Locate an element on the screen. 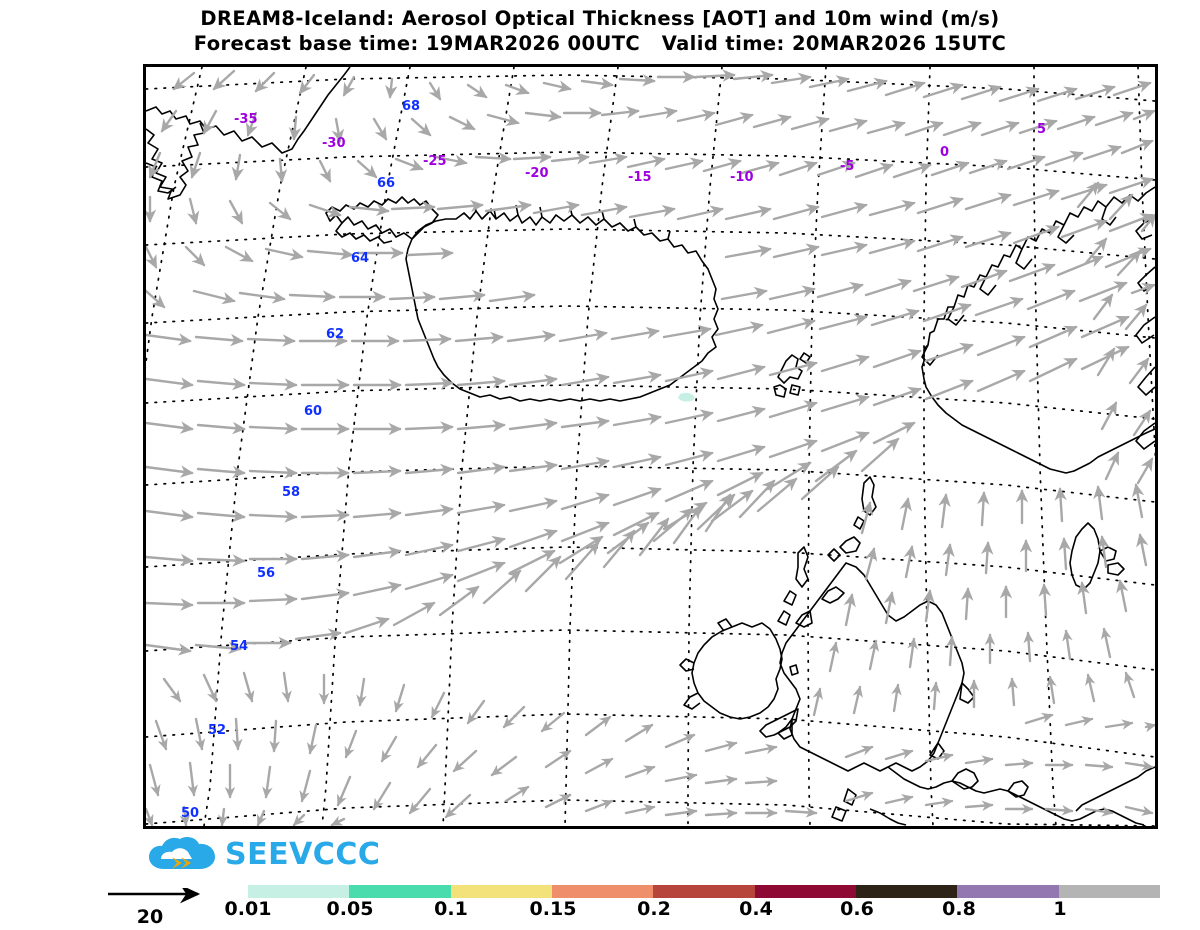  wind-reference-vector: 20 is located at coordinates (162, 906).